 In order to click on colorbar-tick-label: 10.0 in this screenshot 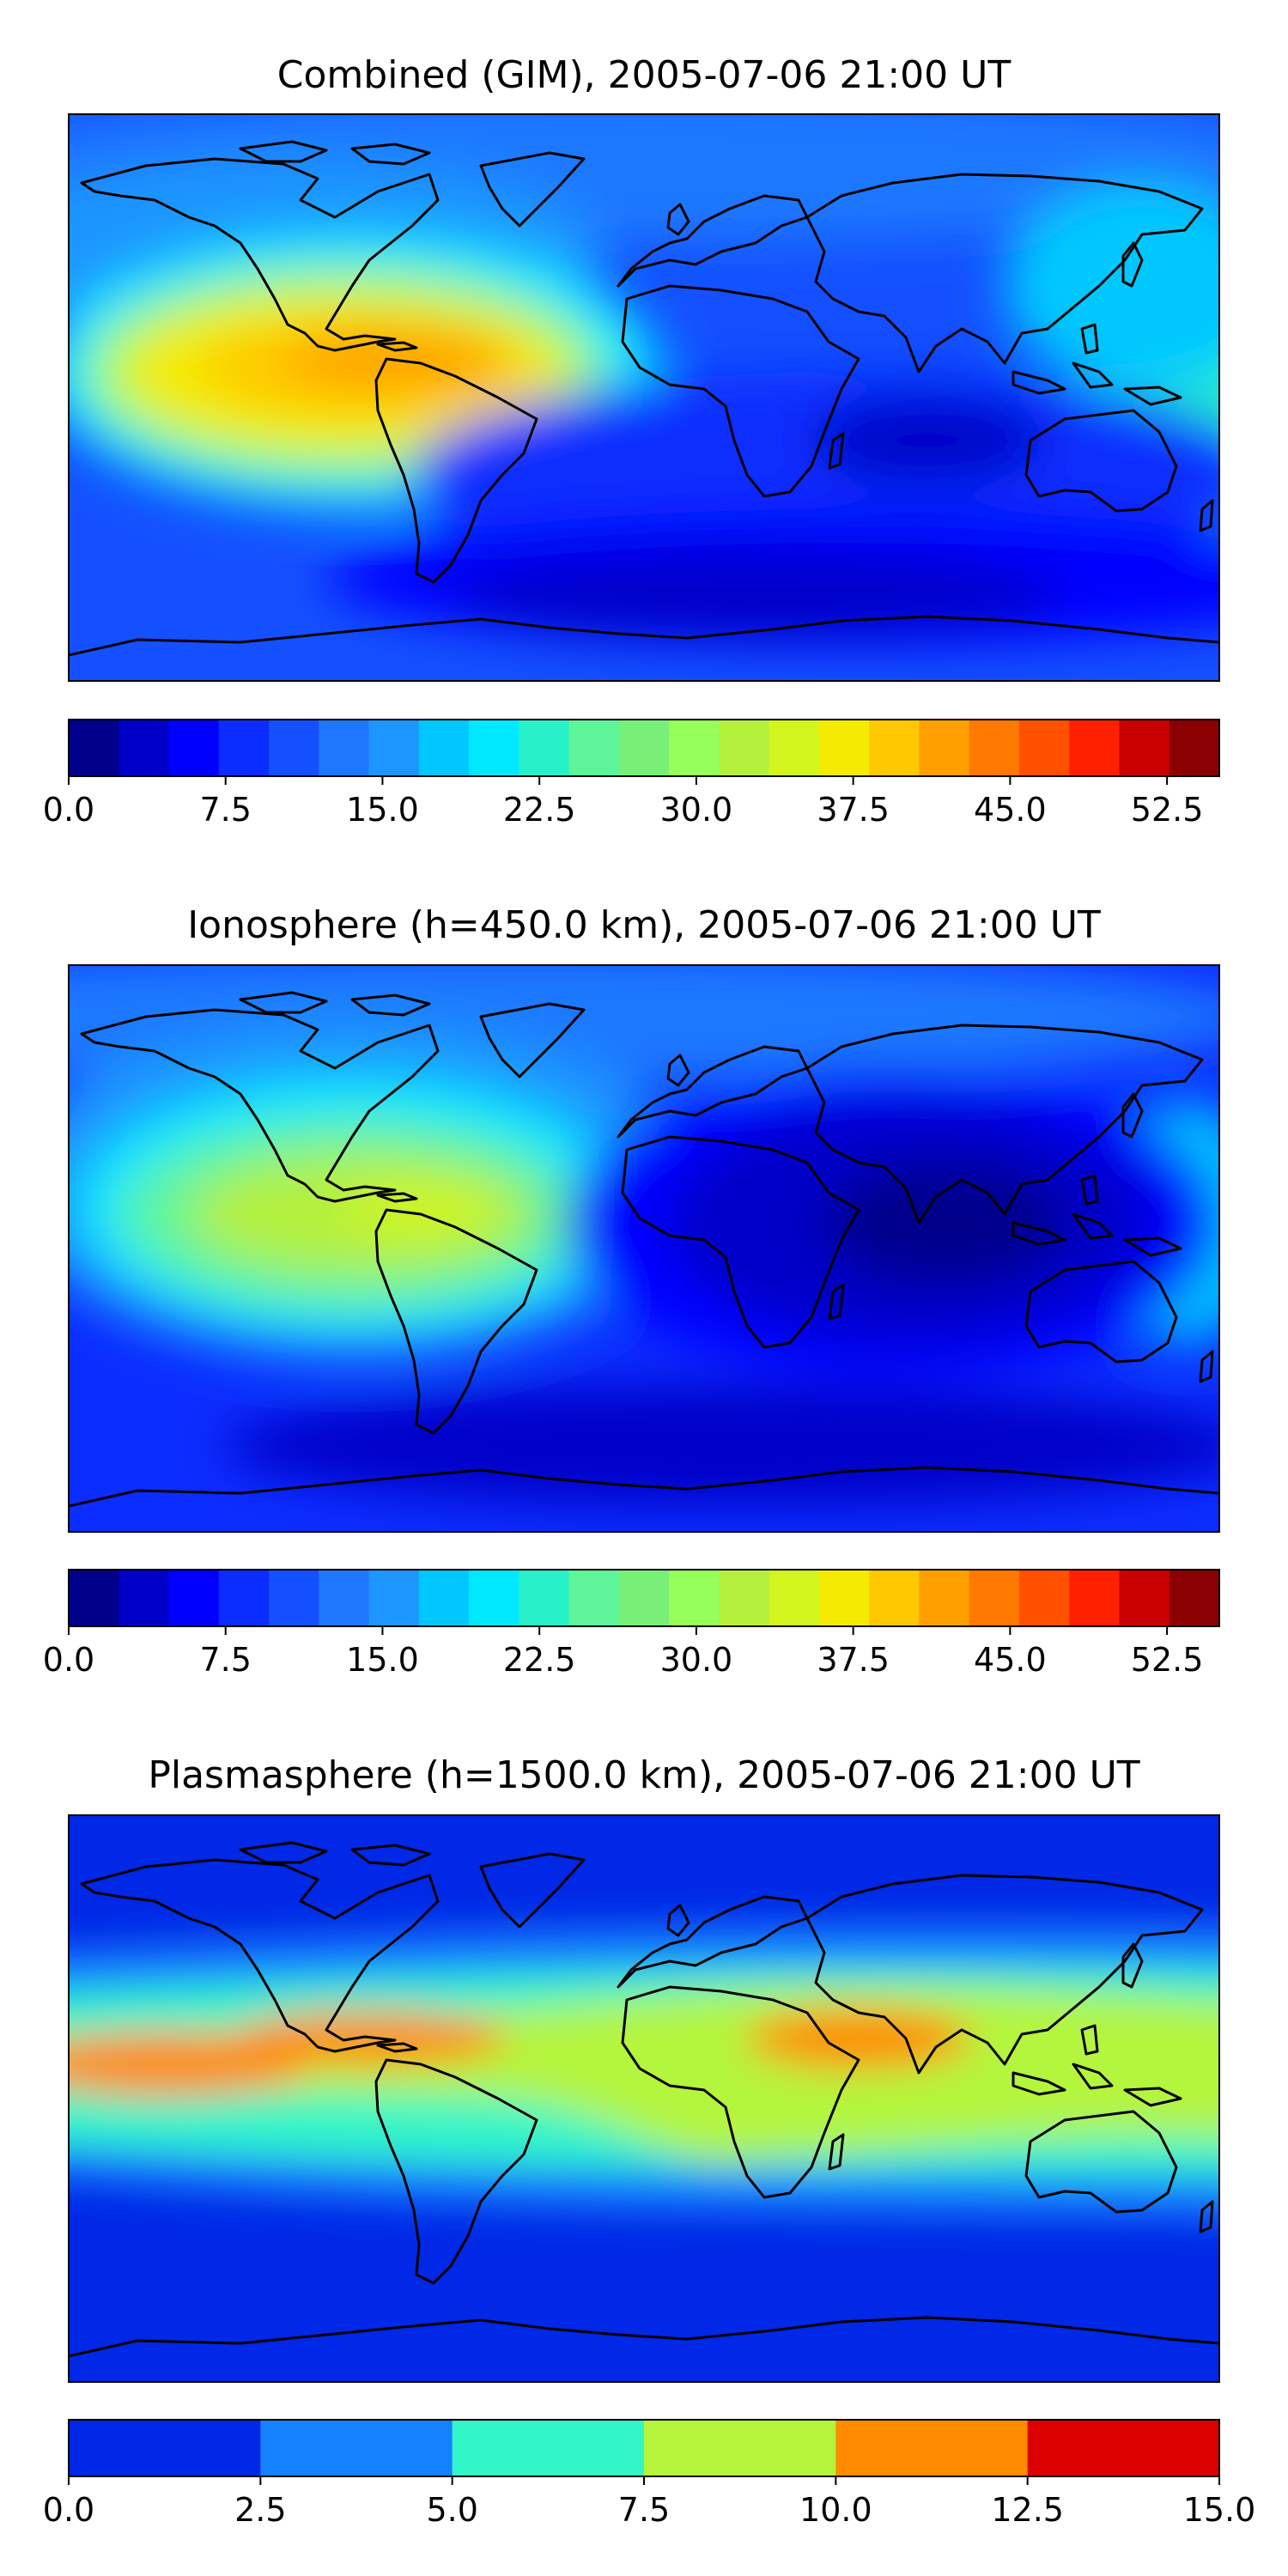, I will do `click(835, 2510)`.